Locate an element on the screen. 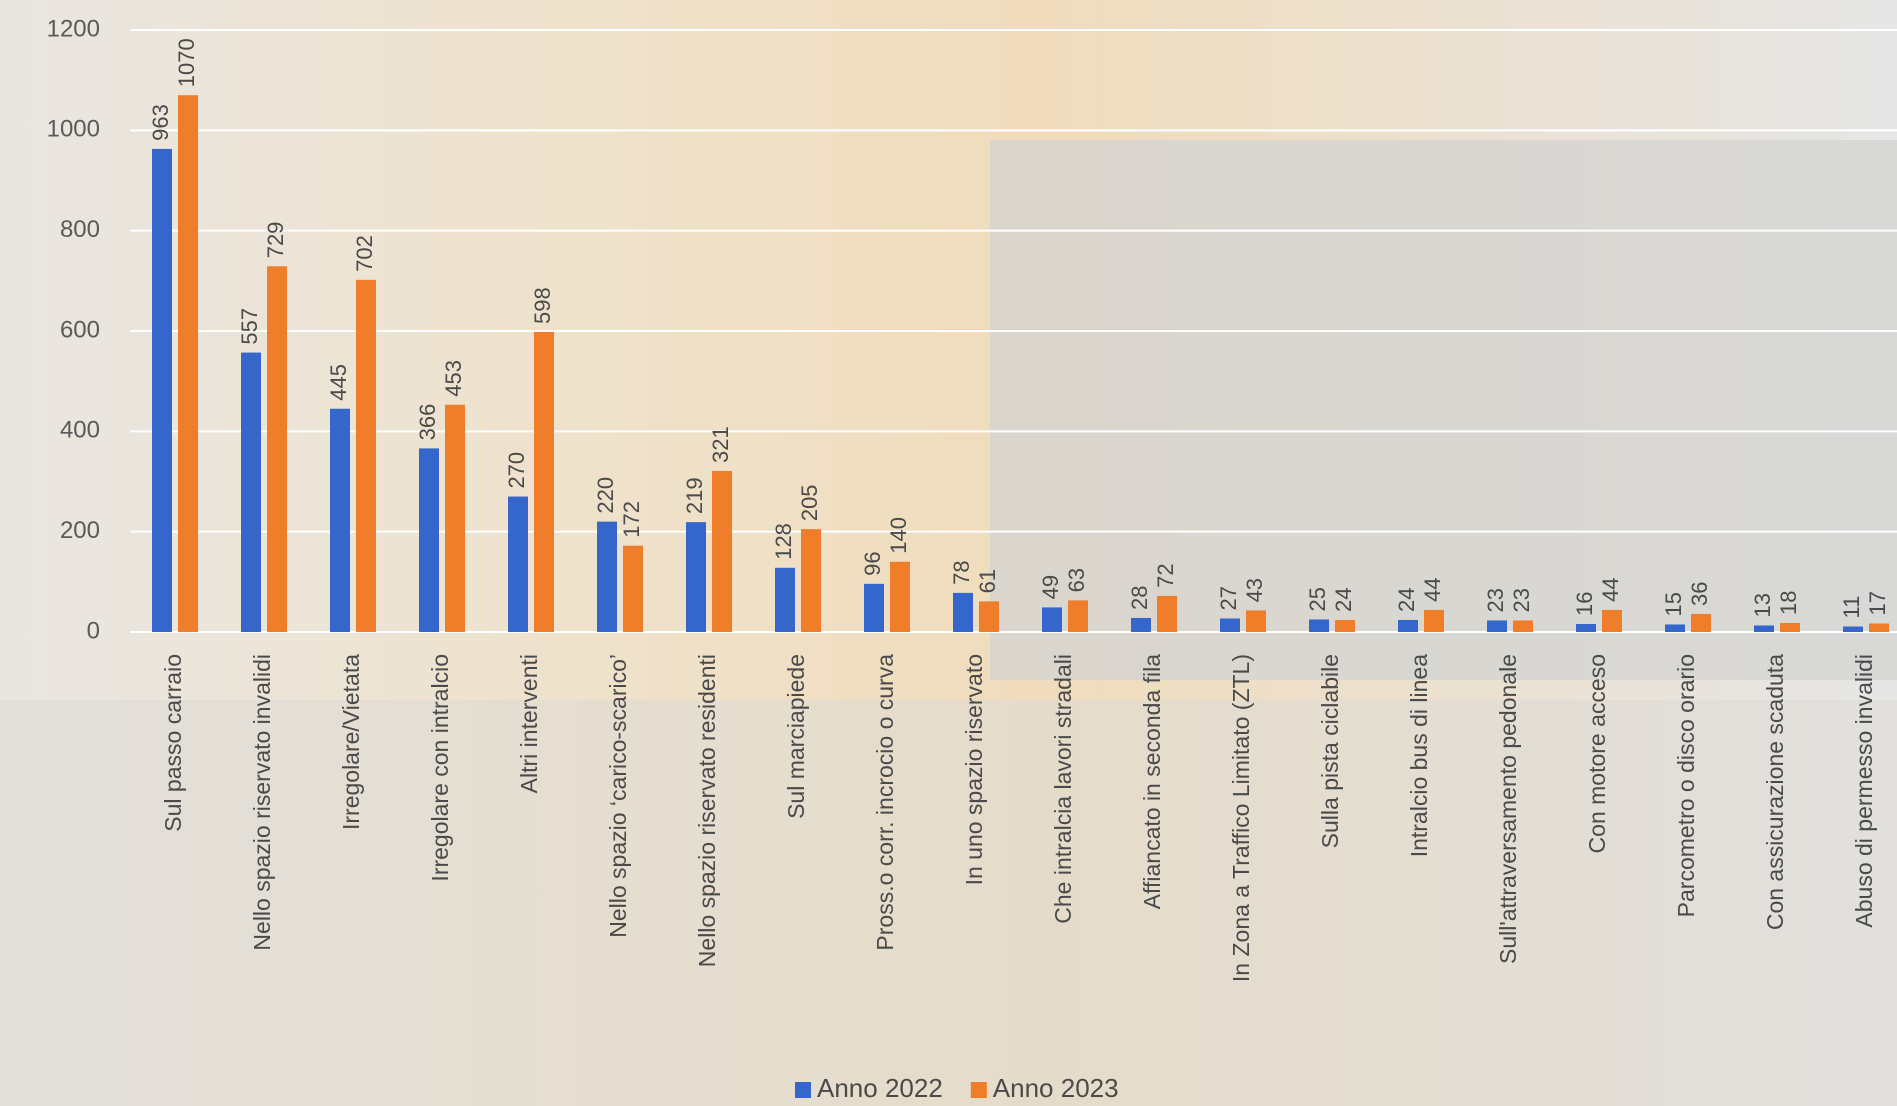 The height and width of the screenshot is (1106, 1897). value-label: 63 is located at coordinates (1076, 580).